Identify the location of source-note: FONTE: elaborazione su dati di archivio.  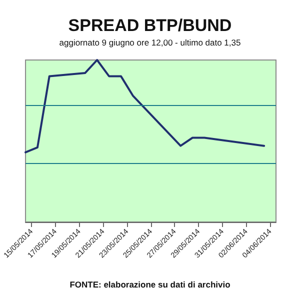
(150, 285).